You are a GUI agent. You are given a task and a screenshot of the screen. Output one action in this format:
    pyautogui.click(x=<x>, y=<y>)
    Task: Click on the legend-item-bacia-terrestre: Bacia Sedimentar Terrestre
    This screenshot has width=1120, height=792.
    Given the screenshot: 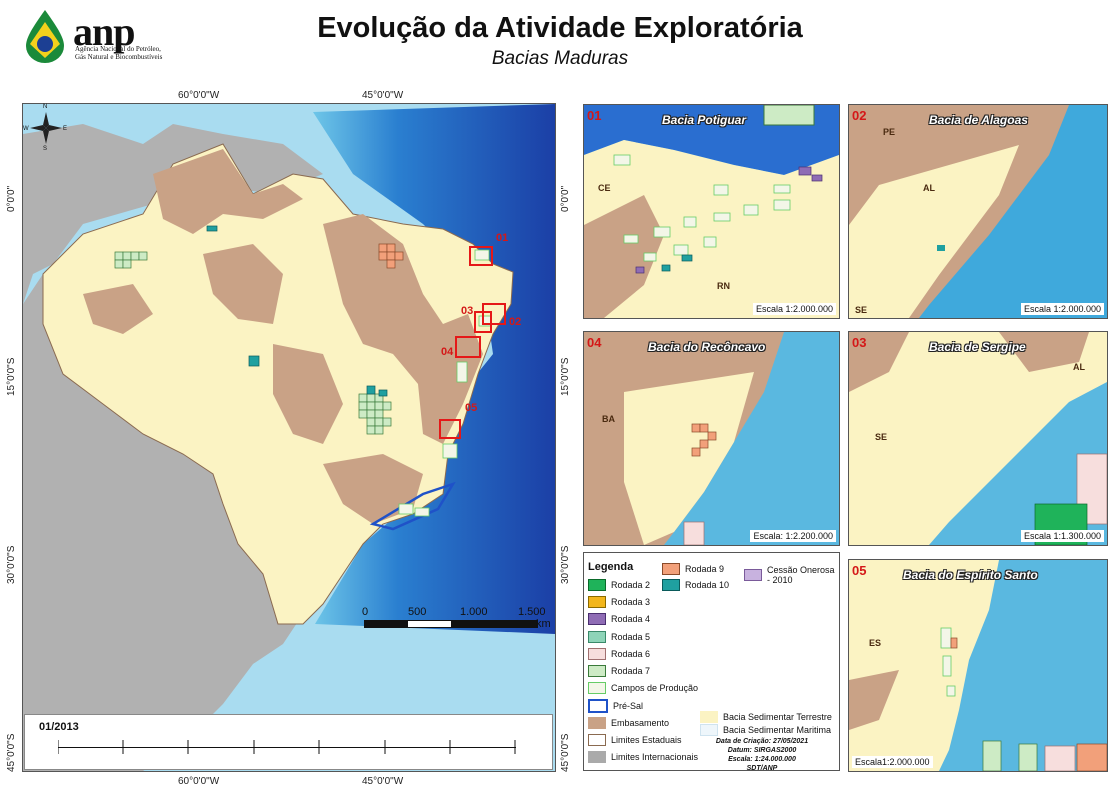 What is the action you would take?
    pyautogui.click(x=766, y=717)
    